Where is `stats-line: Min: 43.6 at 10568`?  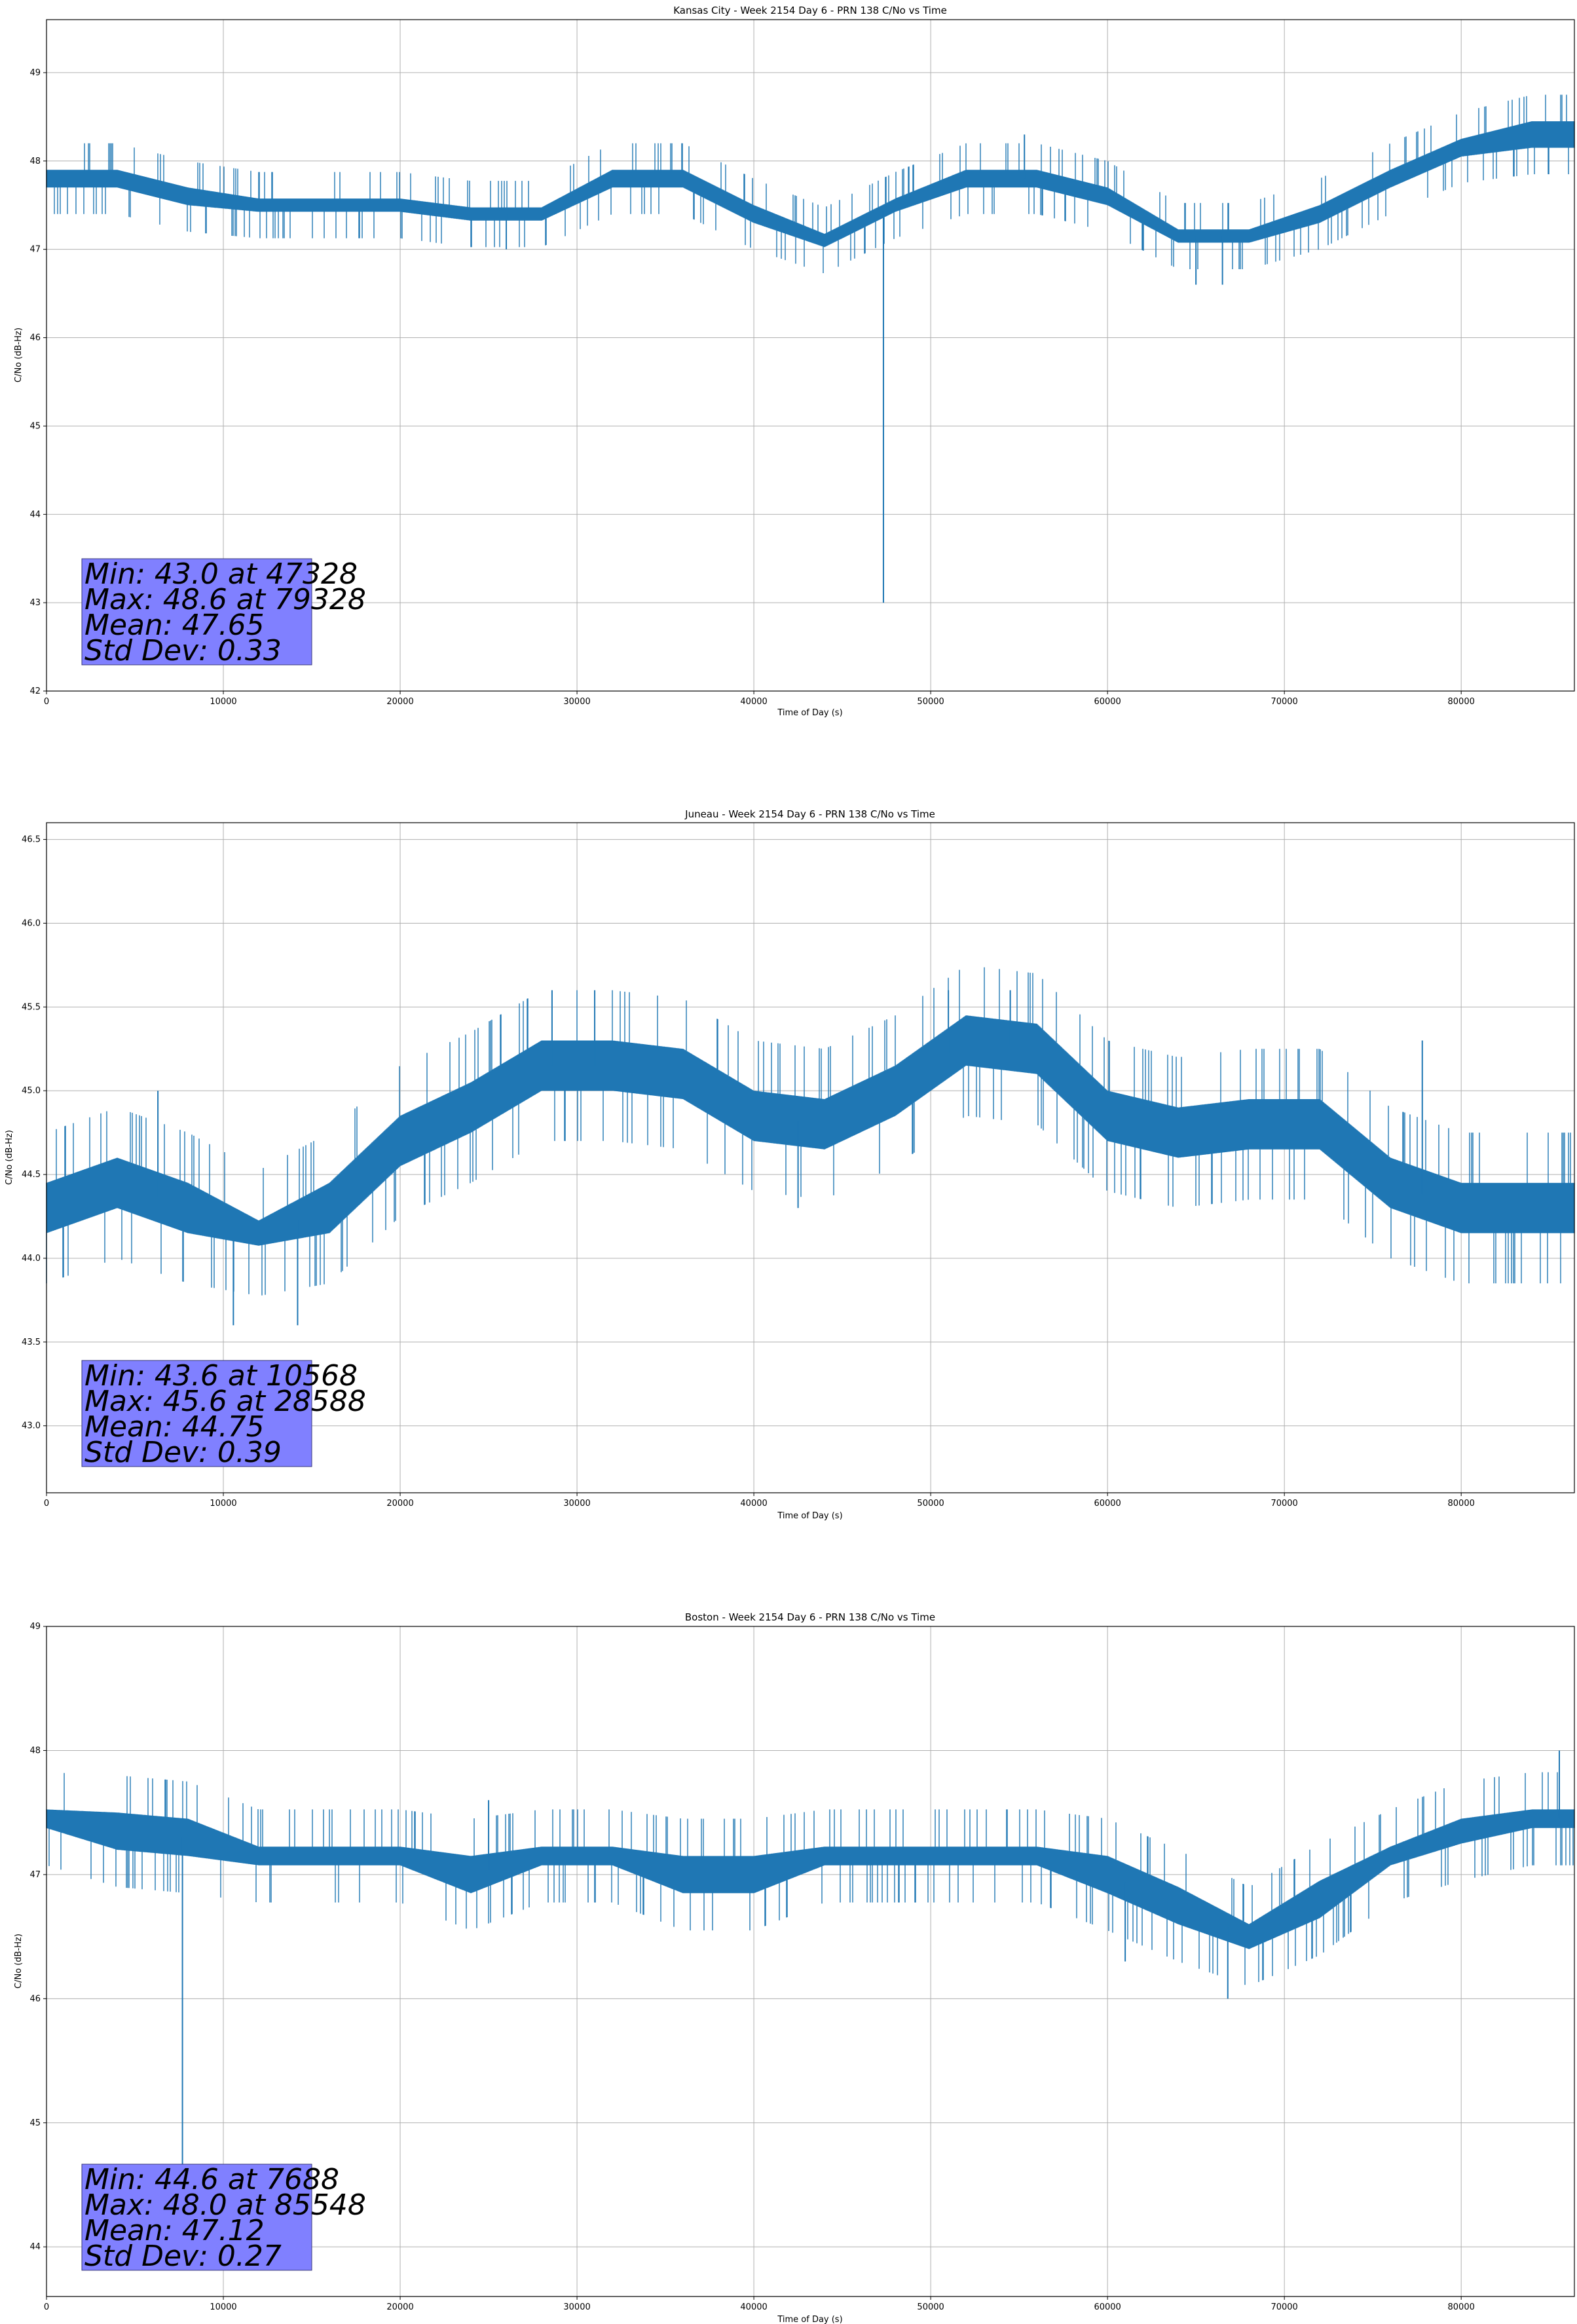
stats-line: Min: 43.6 at 10568 is located at coordinates (221, 1376).